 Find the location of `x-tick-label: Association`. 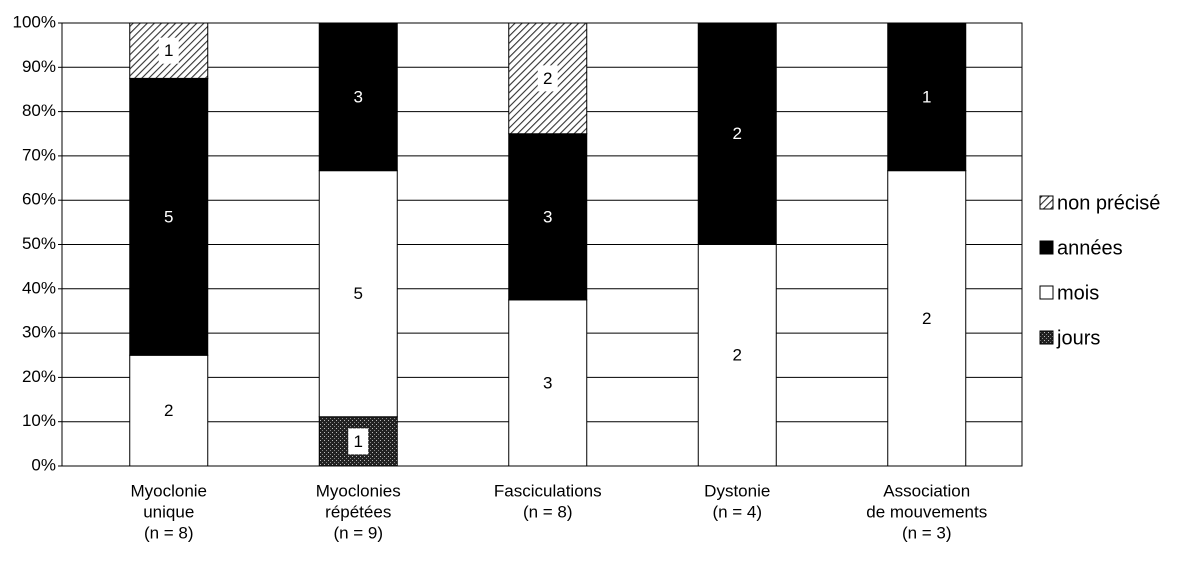

x-tick-label: Association is located at coordinates (926, 490).